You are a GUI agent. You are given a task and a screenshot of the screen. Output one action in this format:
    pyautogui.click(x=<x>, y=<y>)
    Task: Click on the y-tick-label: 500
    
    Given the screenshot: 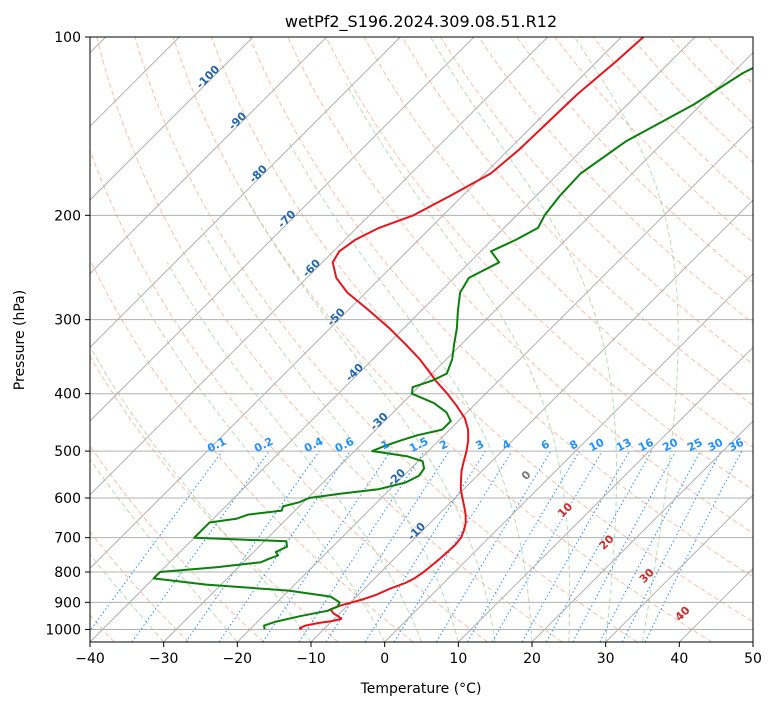 What is the action you would take?
    pyautogui.click(x=67, y=452)
    